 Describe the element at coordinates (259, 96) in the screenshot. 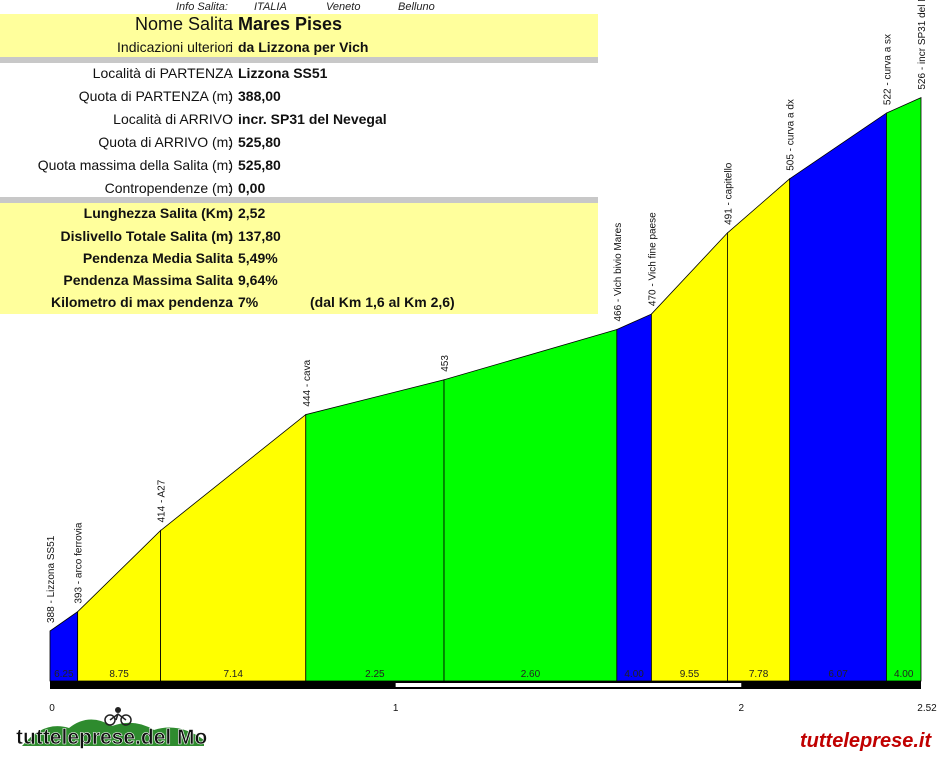

I see `start-alt-value: 388,00` at that location.